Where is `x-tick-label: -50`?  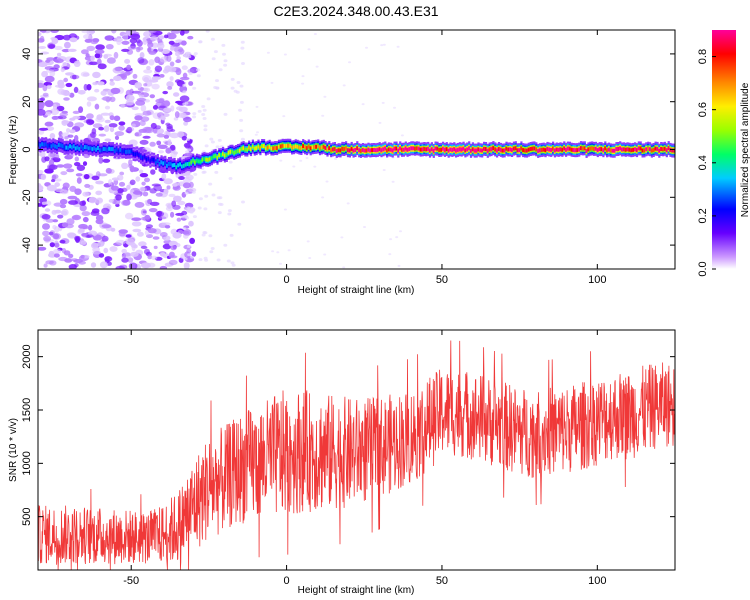 x-tick-label: -50 is located at coordinates (131, 280).